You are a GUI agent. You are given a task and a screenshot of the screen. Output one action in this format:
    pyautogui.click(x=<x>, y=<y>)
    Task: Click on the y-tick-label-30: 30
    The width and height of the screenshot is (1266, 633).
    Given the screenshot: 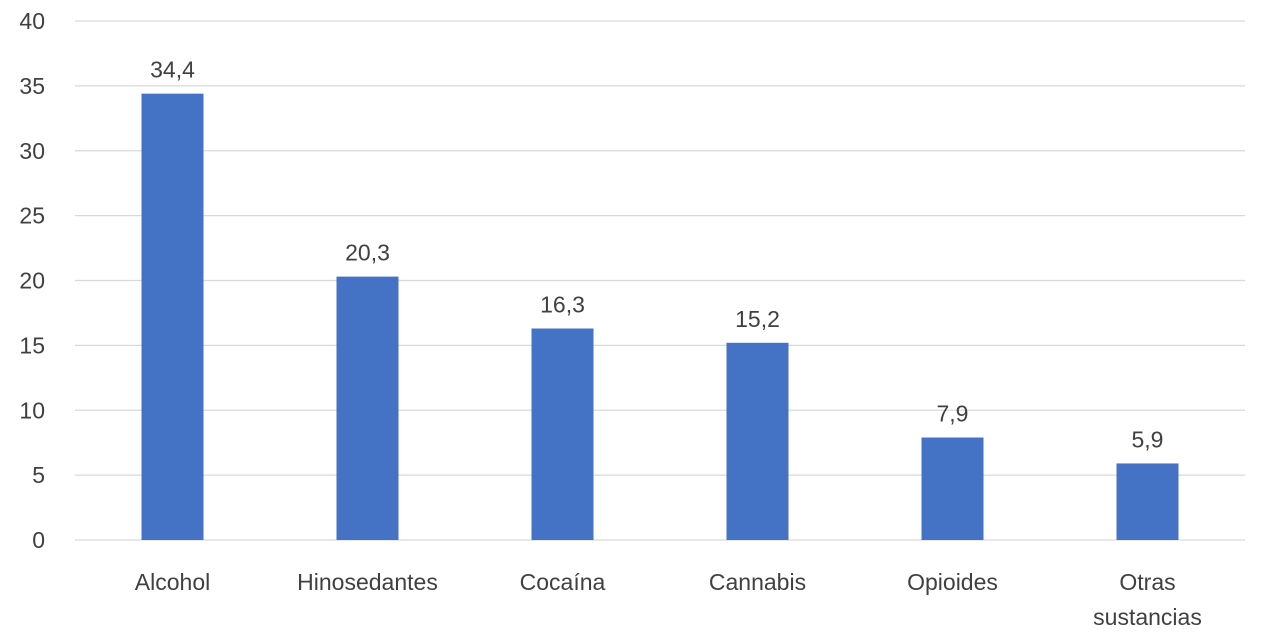 What is the action you would take?
    pyautogui.click(x=32, y=151)
    